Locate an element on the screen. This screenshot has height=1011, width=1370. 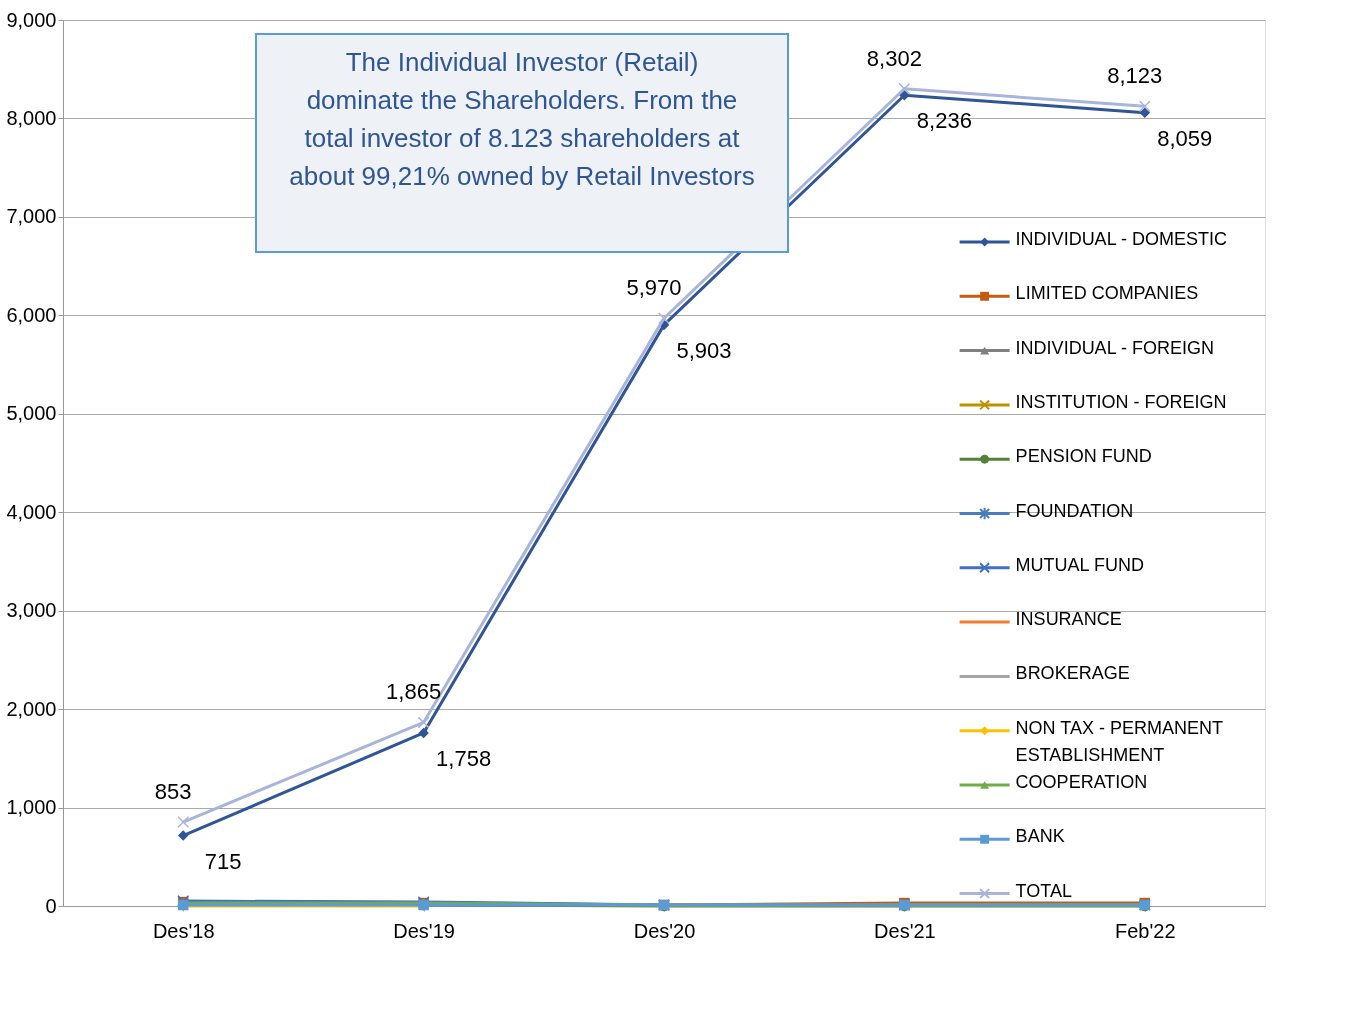
x-tick-label: Des'18 is located at coordinates (183, 930).